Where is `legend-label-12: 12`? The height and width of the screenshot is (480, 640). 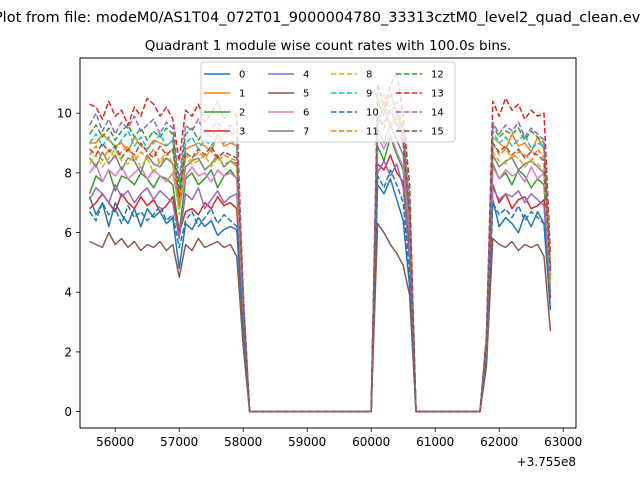
legend-label-12: 12 is located at coordinates (437, 75).